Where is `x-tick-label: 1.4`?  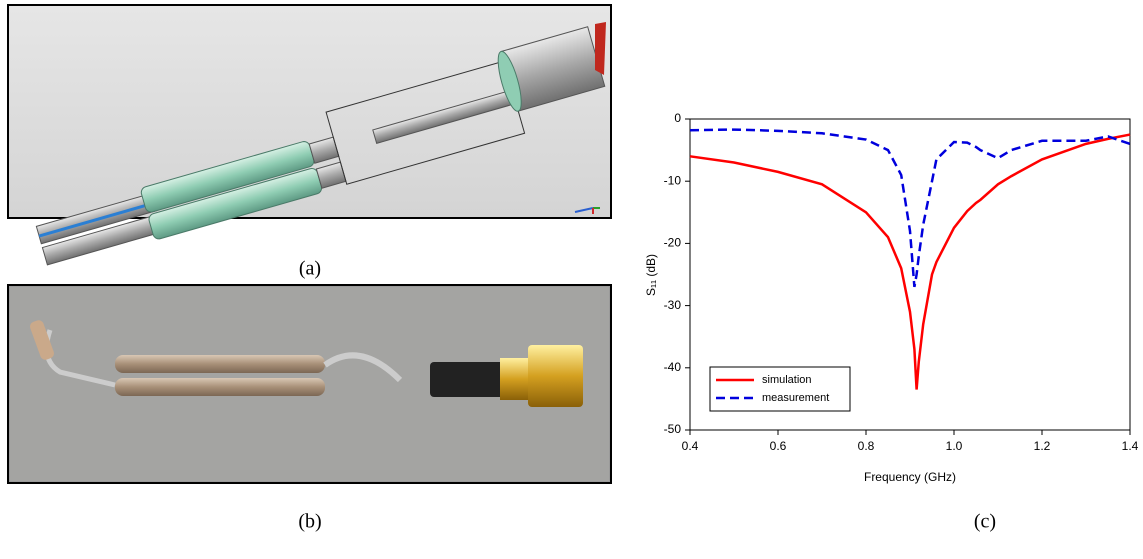
x-tick-label: 1.4 is located at coordinates (1130, 446).